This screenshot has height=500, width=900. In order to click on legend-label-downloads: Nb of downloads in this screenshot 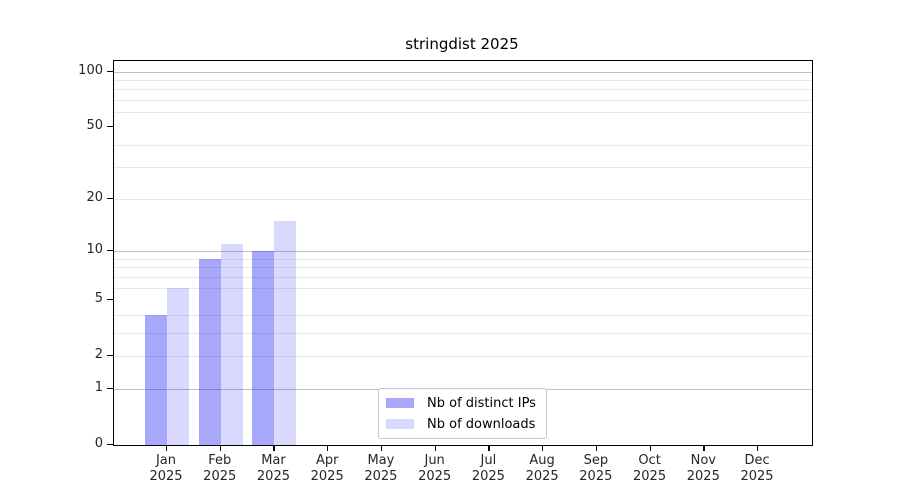, I will do `click(481, 424)`.